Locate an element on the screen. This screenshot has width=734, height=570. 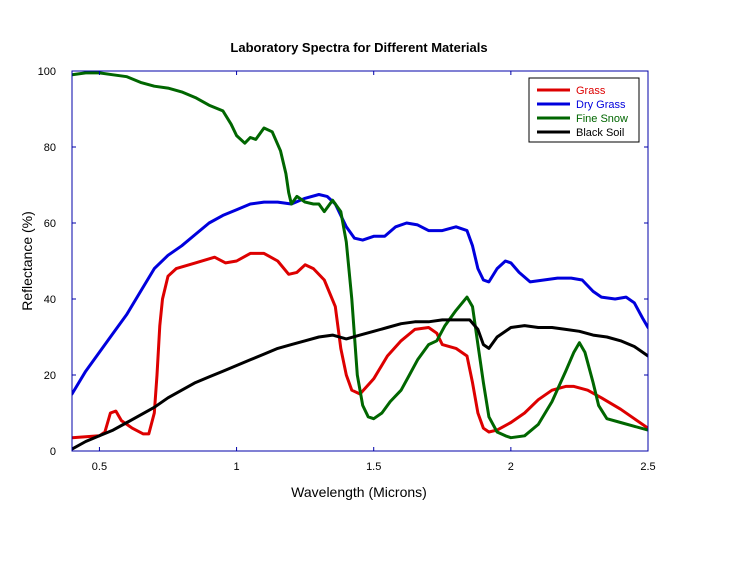
x-tick-label: 2.5 is located at coordinates (647, 467).